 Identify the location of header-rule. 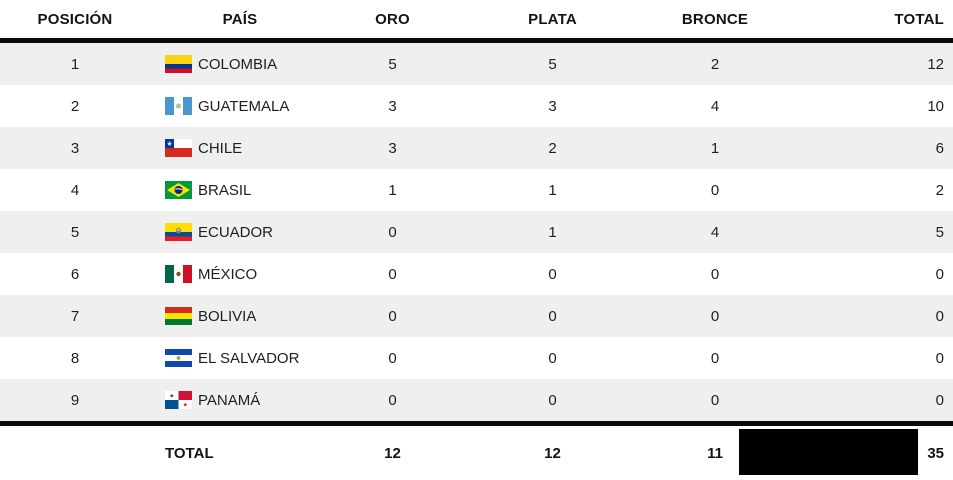
(476, 40).